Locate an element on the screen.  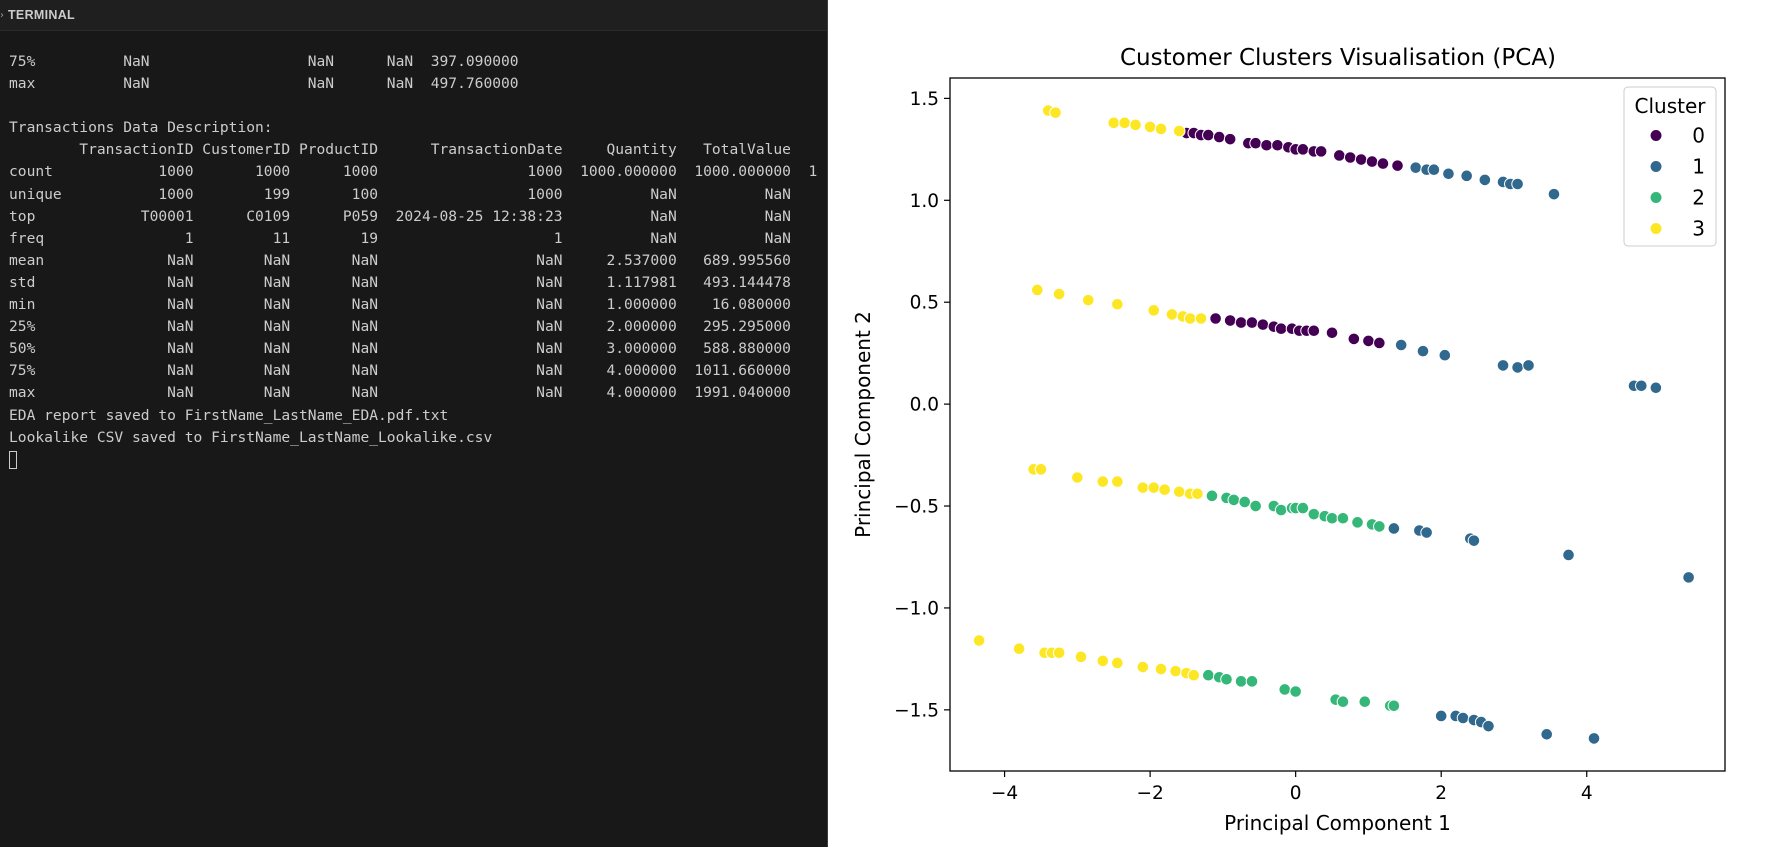
x-tick-label: 4 is located at coordinates (1587, 793).